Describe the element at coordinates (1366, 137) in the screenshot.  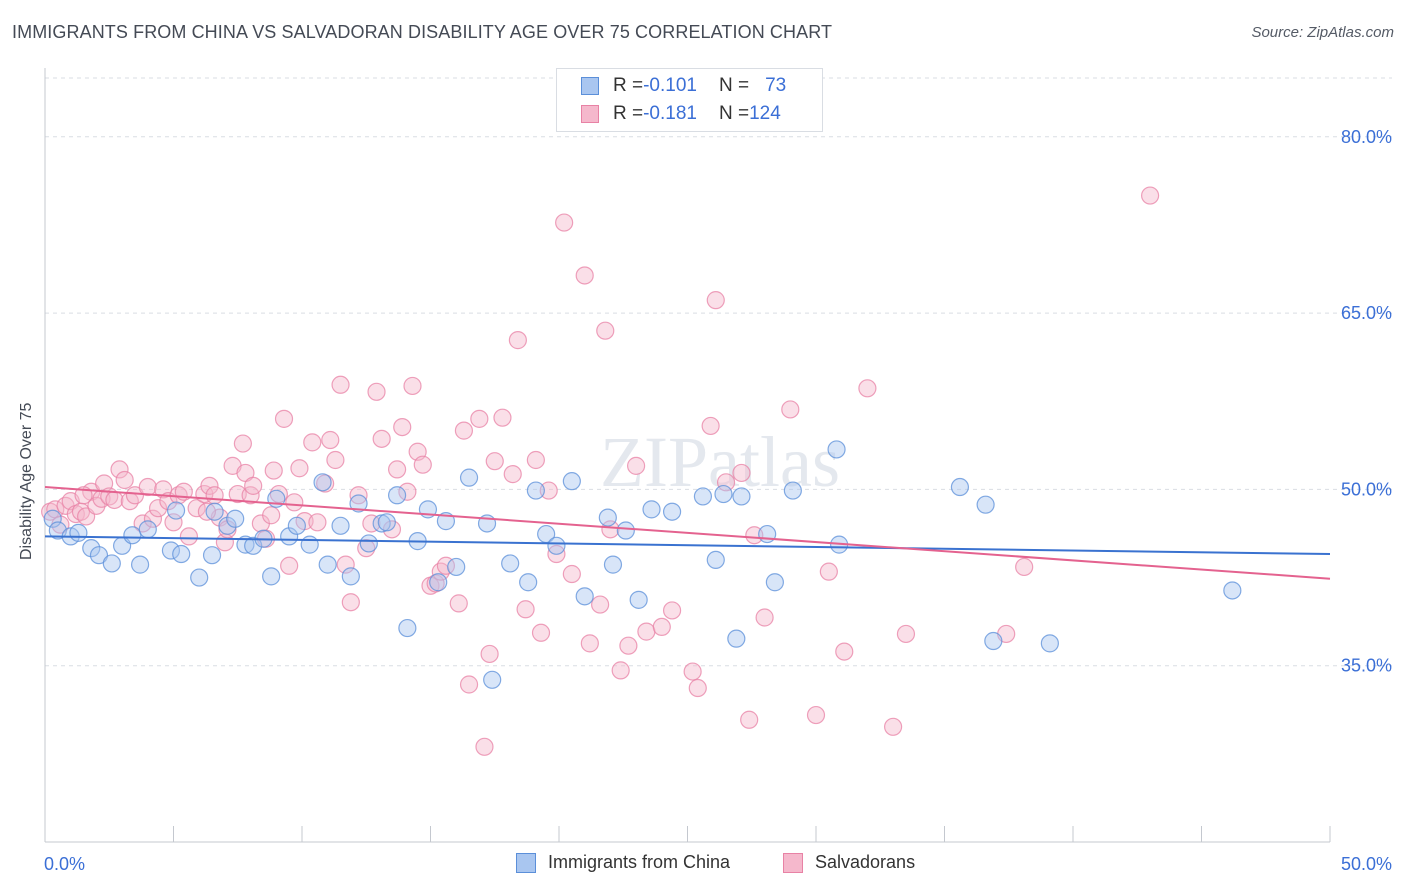
I see `y-tick-label: 80.0%` at that location.